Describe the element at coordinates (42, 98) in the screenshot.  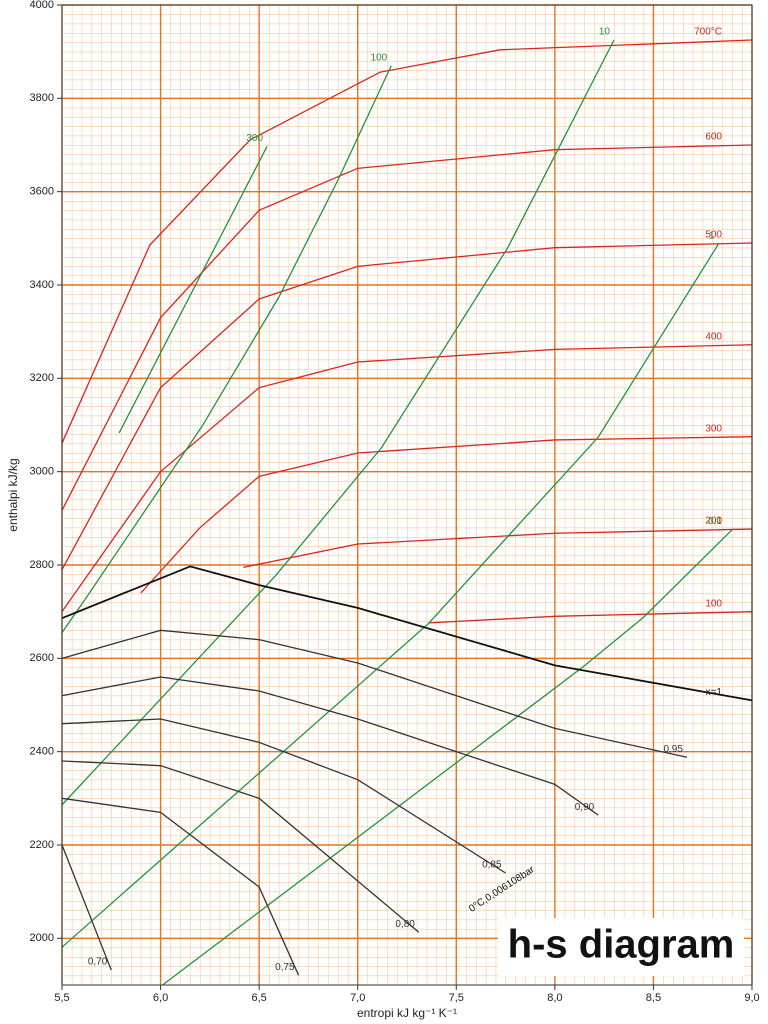
I see `y-tick-label: 3800` at that location.